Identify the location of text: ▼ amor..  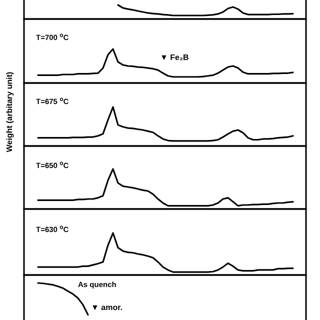
(106, 307).